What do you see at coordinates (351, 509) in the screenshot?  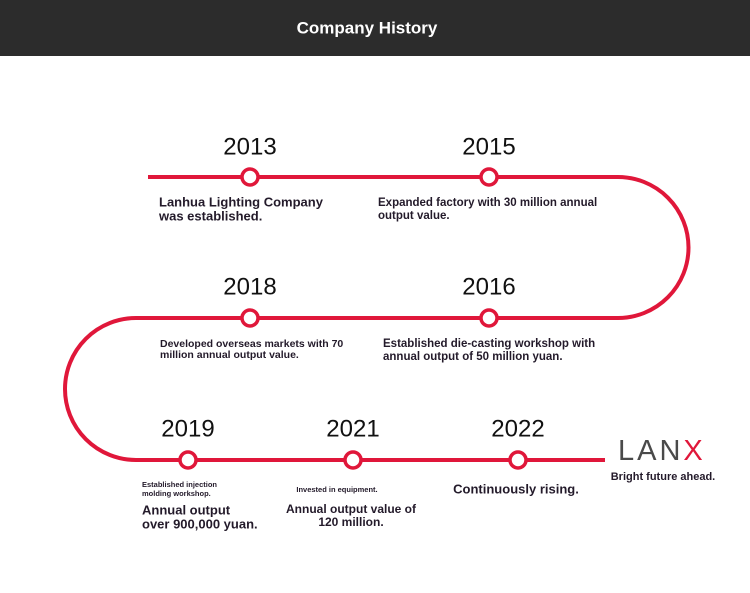 I see `description: Annual output value of` at bounding box center [351, 509].